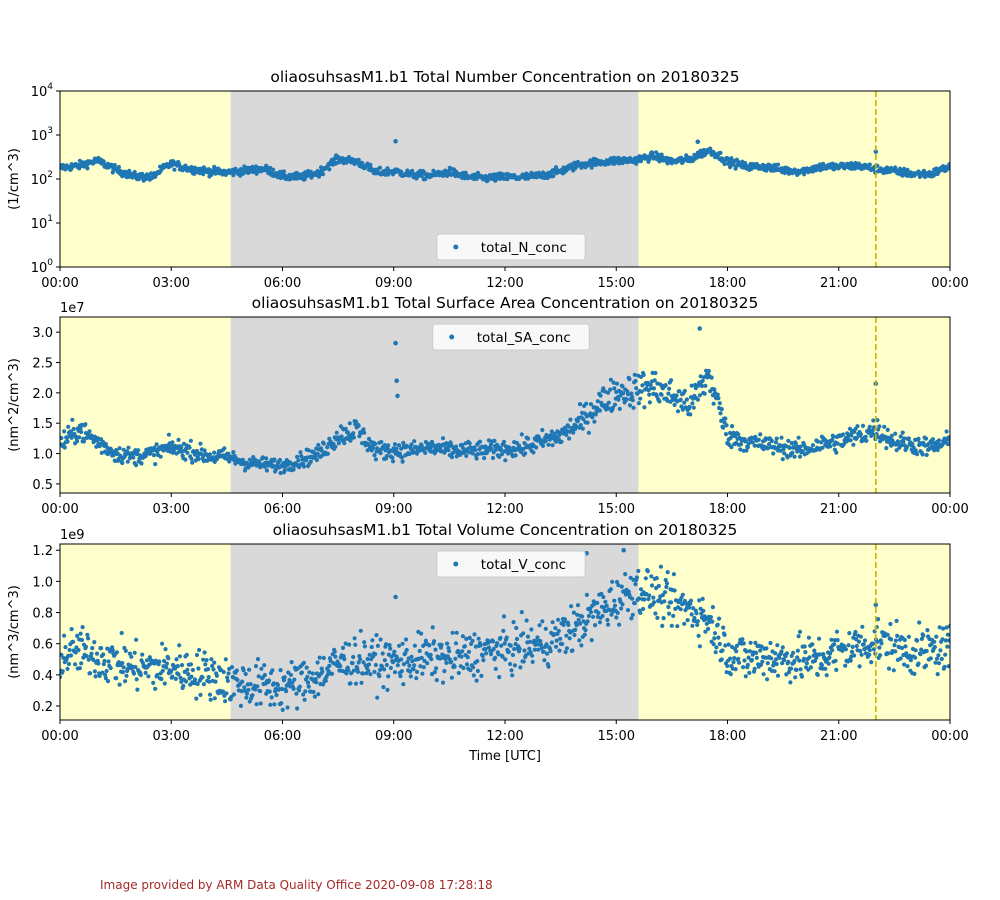  What do you see at coordinates (456, 247) in the screenshot?
I see `legend-marker` at bounding box center [456, 247].